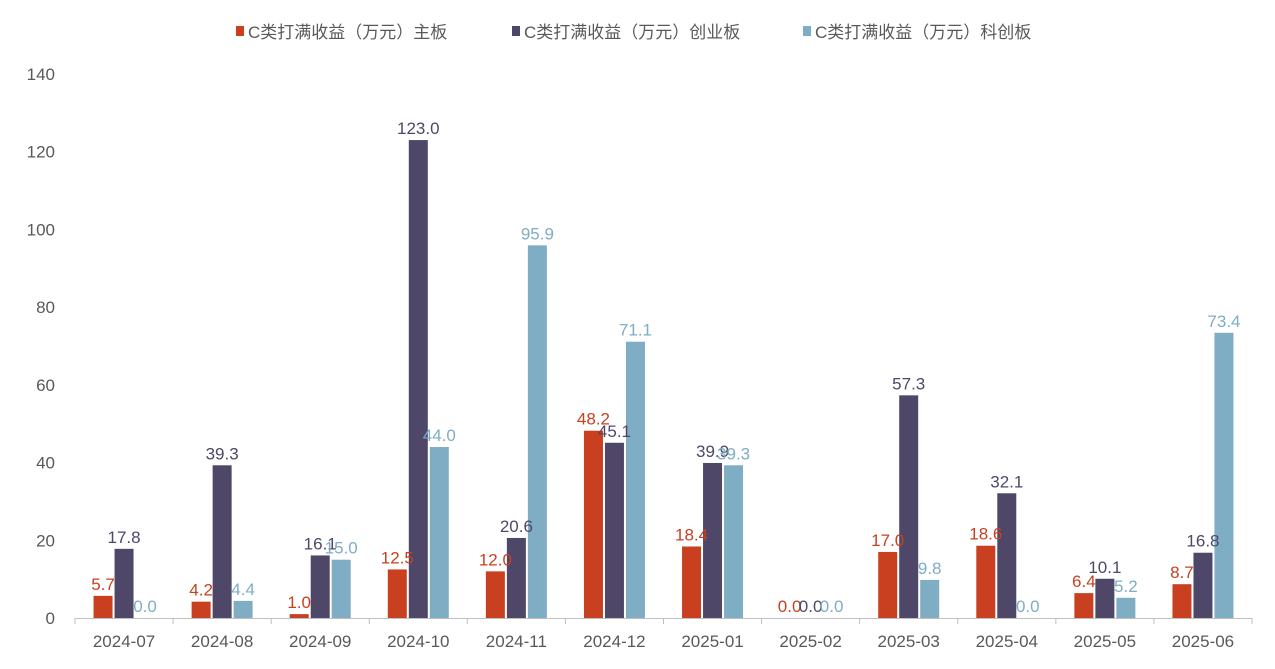 Image resolution: width=1275 pixels, height=669 pixels. I want to click on data-label-series-3: 73.4, so click(1223, 321).